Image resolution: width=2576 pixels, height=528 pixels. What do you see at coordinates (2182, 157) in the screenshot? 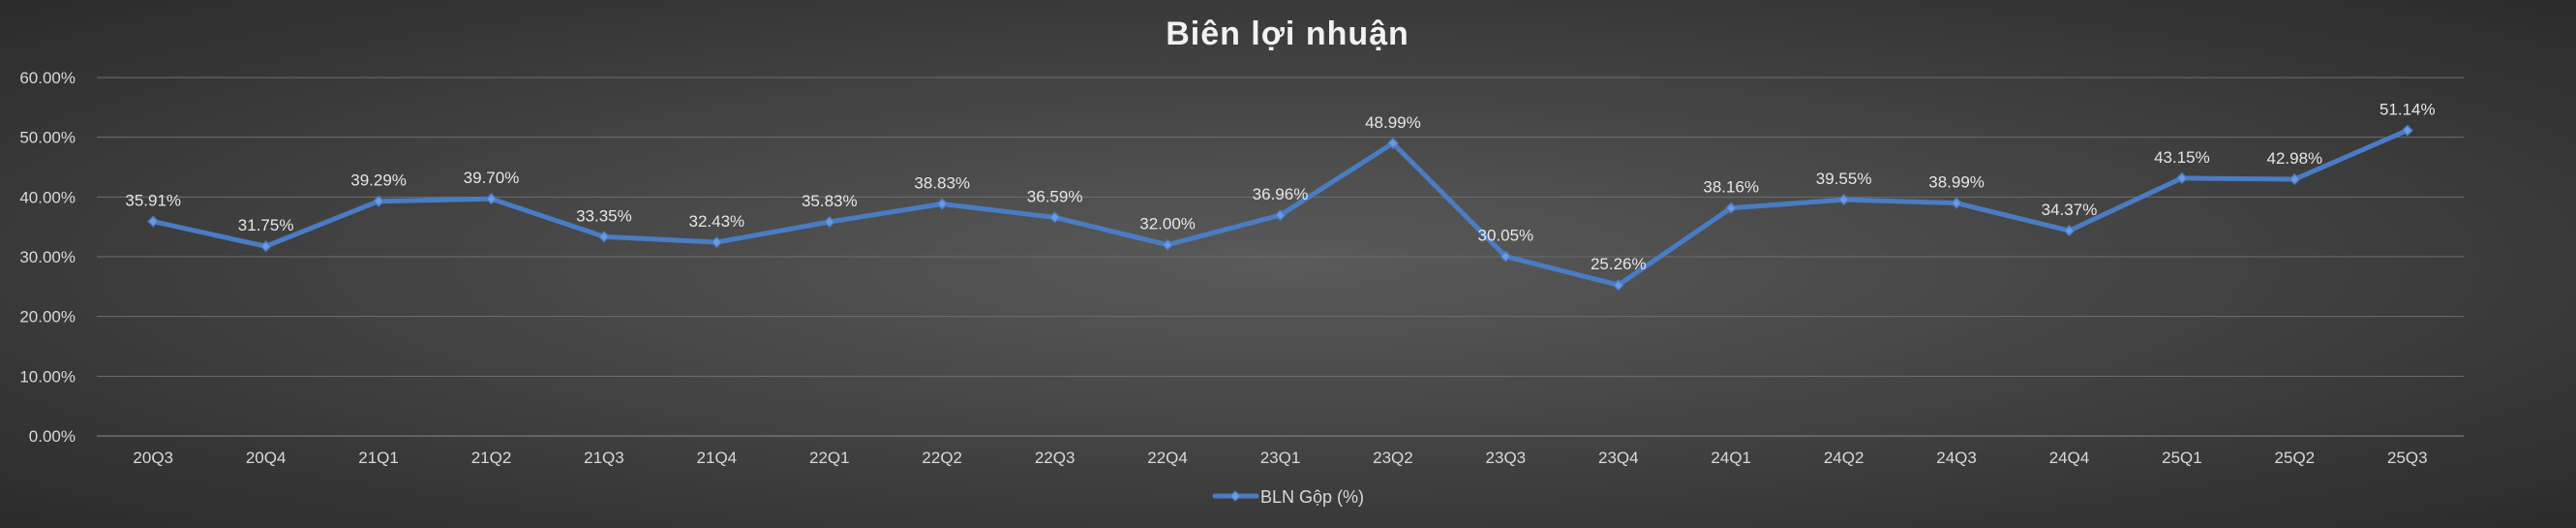
I see `data-label: 43.15%` at bounding box center [2182, 157].